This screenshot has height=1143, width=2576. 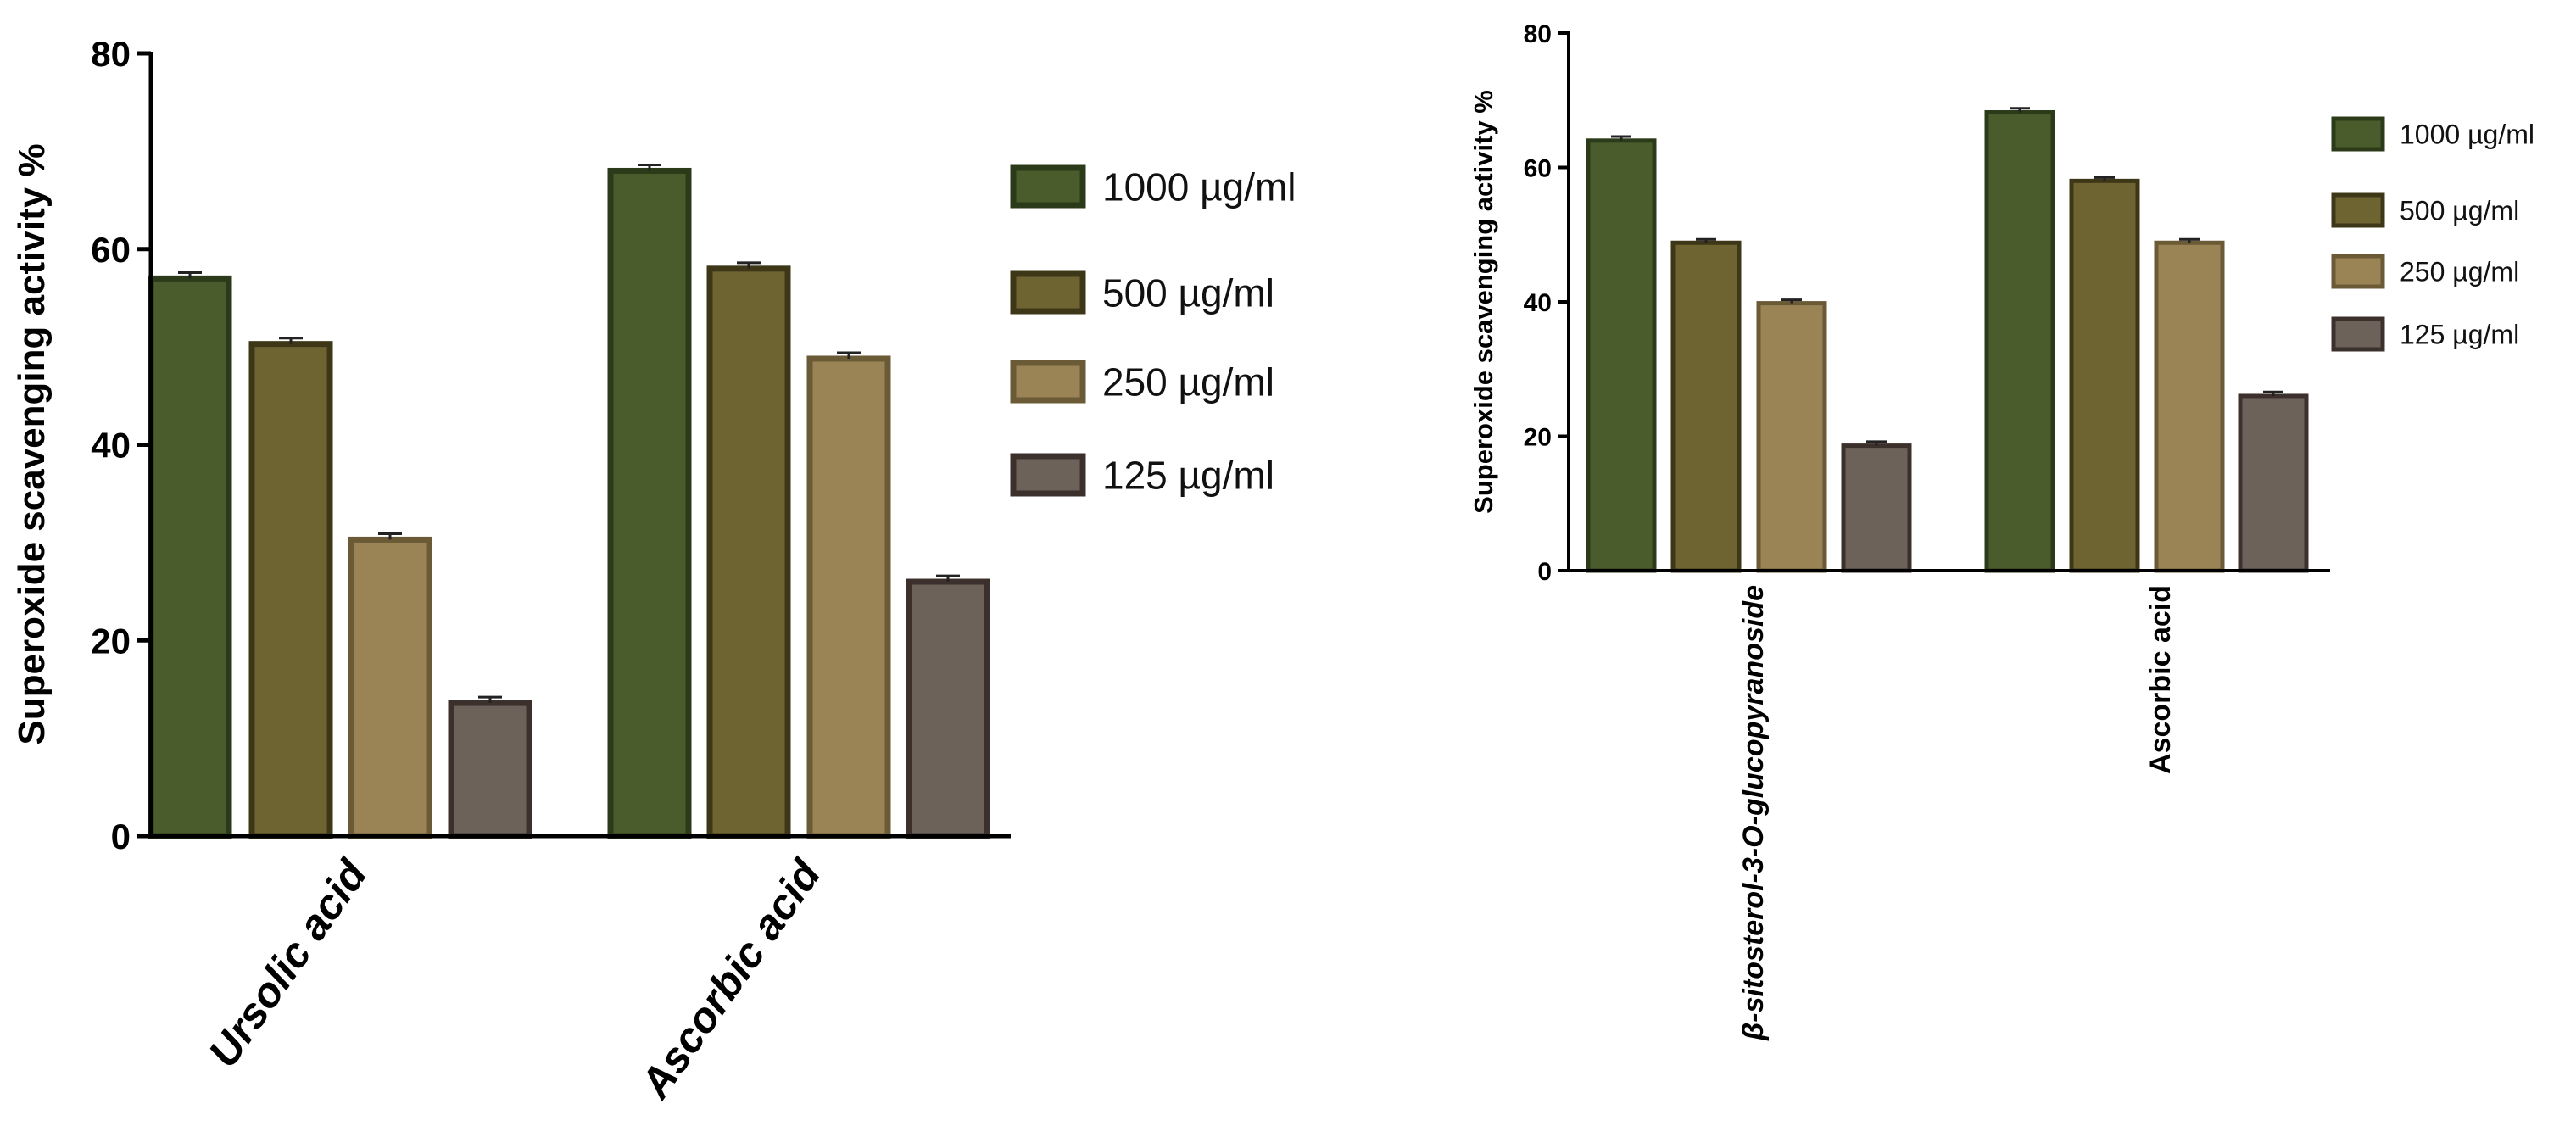 What do you see at coordinates (111, 250) in the screenshot?
I see `left-y-tick-label-60: 60` at bounding box center [111, 250].